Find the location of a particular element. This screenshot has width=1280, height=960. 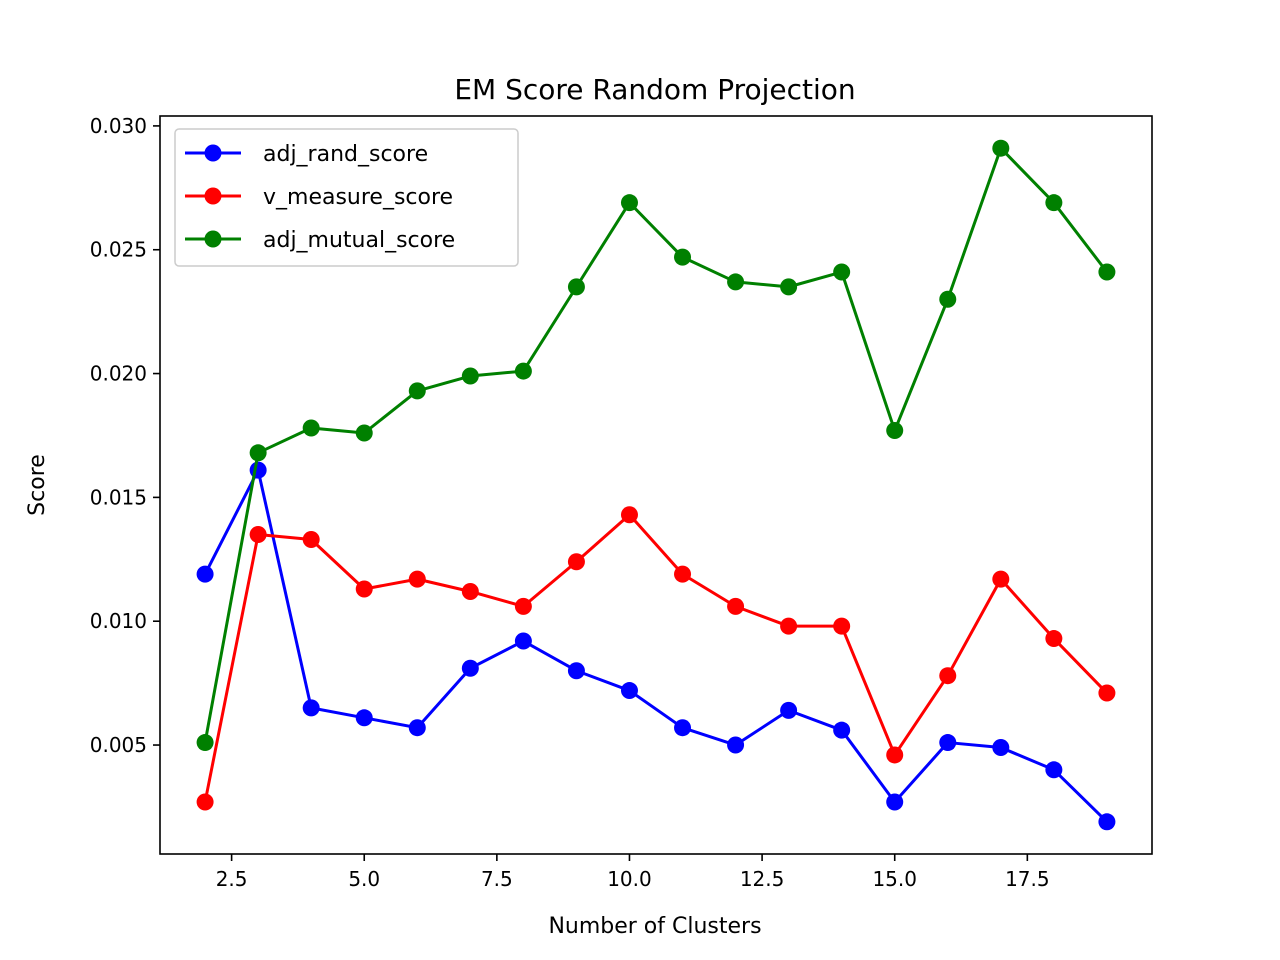

y-tick-label: 0.005 is located at coordinates (118, 745).